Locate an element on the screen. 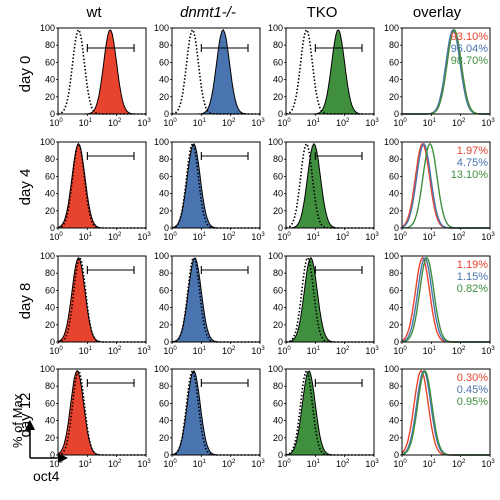 The width and height of the screenshot is (500, 500). panel-overlay-row-2: 0 20 40 60 80 100 100 101 102 103 1.19%1.15%0.82% is located at coordinates (439, 303).